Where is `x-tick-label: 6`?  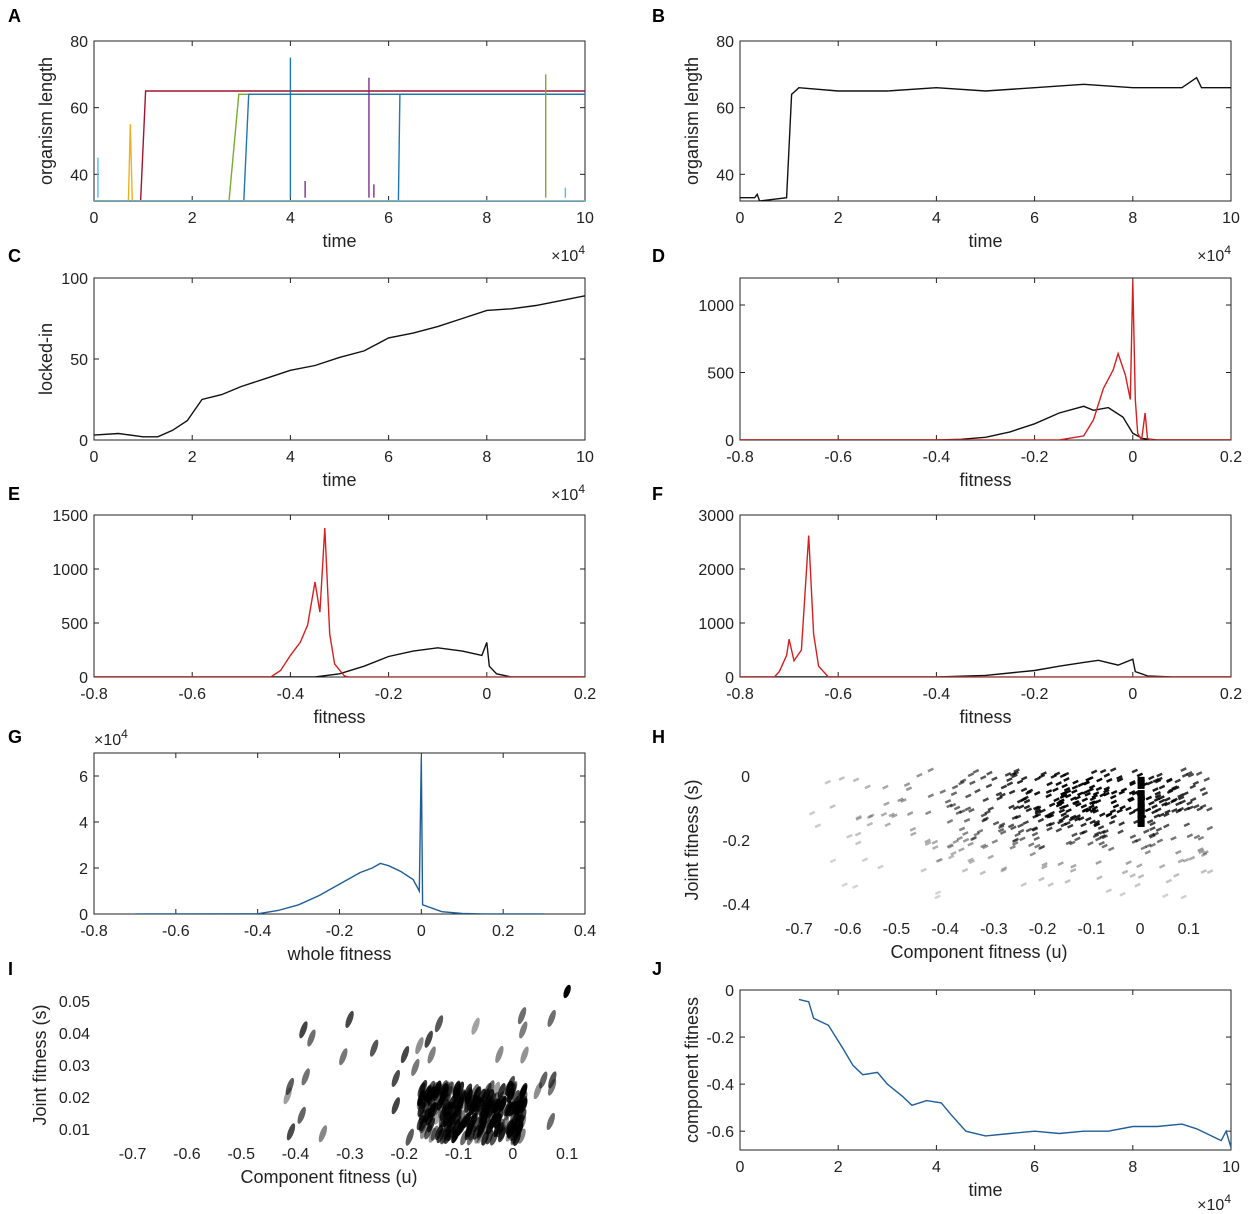 x-tick-label: 6 is located at coordinates (388, 218).